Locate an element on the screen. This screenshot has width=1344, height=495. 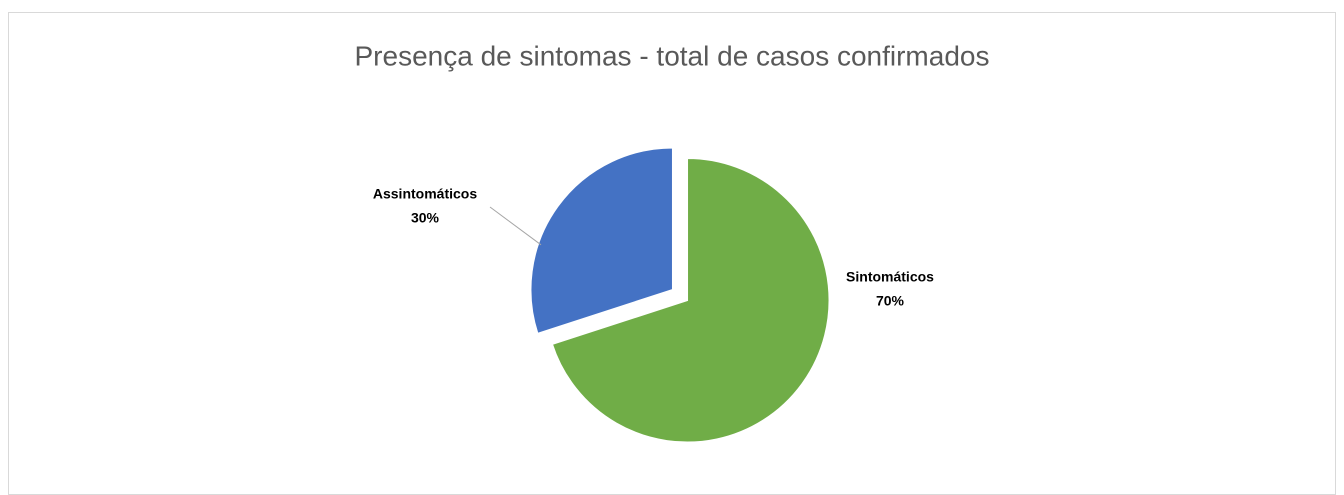
slice-label: Assintomáticos is located at coordinates (425, 194).